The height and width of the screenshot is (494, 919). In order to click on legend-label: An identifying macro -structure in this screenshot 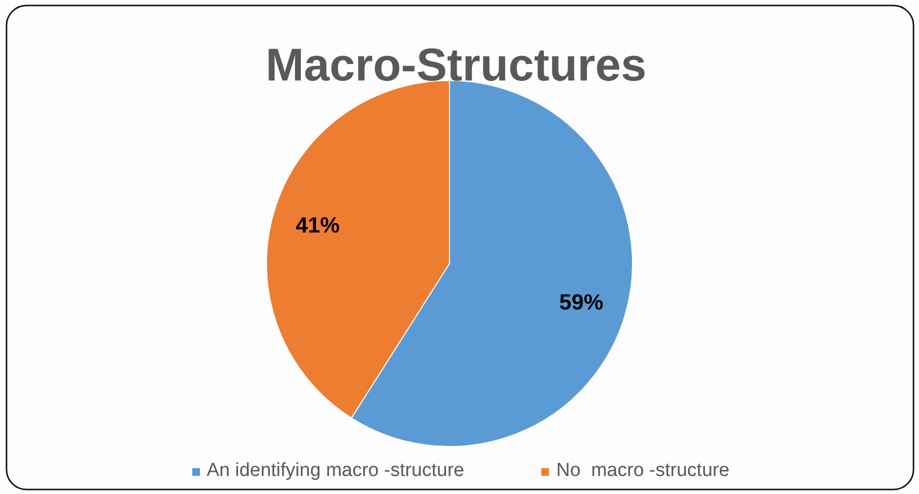, I will do `click(335, 471)`.